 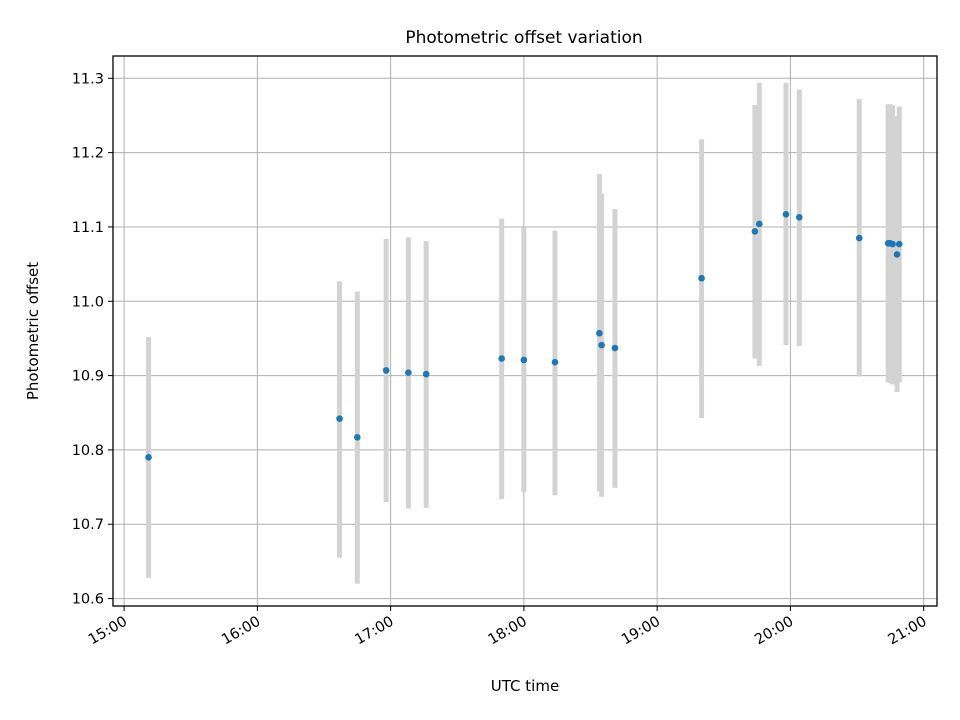 I want to click on y-axis-label: Photometric offset, so click(x=33, y=331).